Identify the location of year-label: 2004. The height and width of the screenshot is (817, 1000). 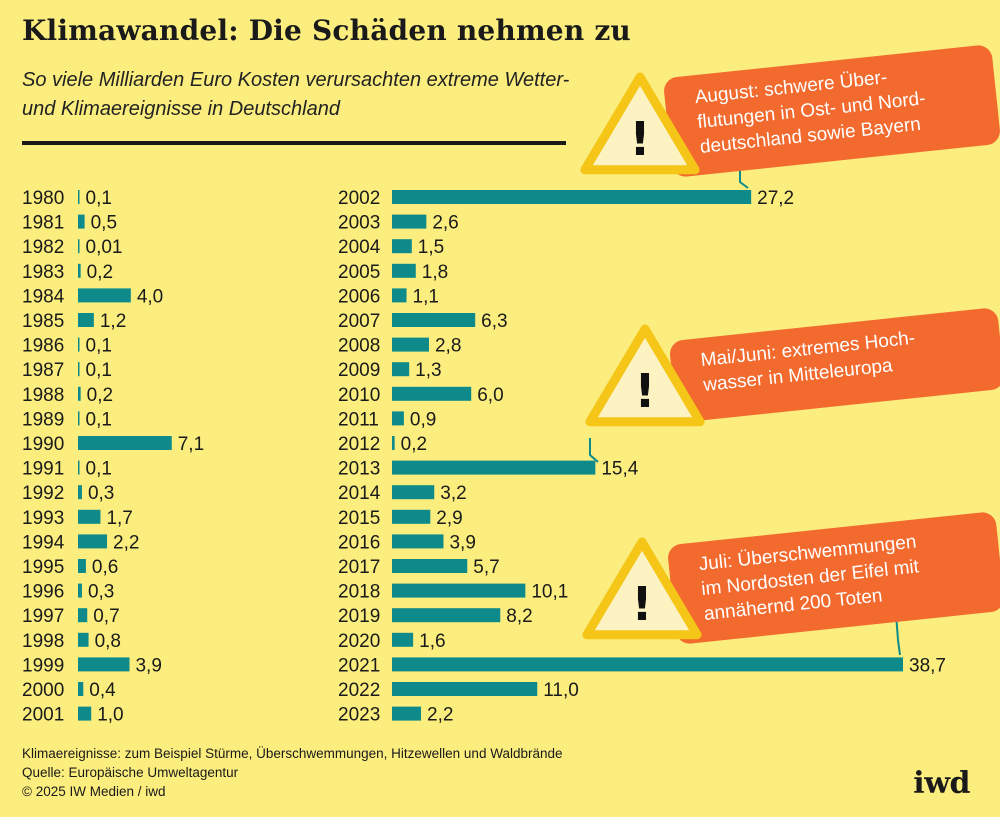
(359, 247).